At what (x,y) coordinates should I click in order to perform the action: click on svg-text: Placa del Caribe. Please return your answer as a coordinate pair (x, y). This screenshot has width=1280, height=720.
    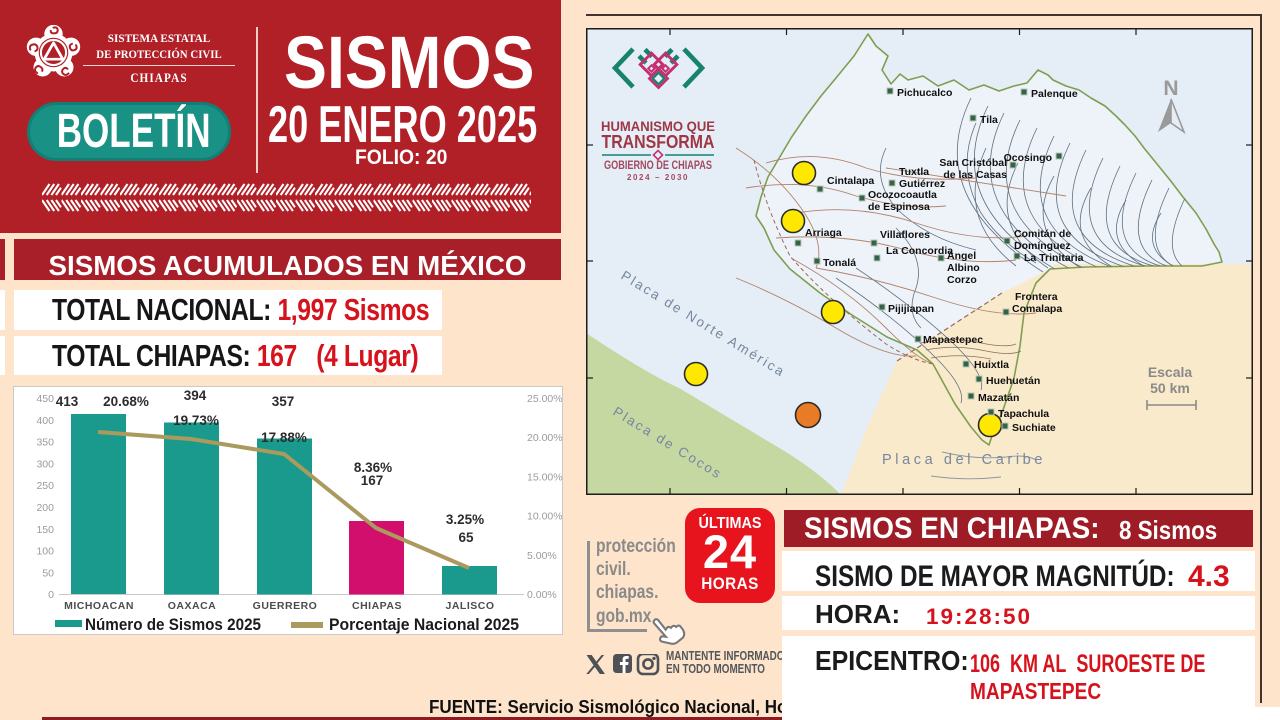
    Looking at the image, I should click on (964, 460).